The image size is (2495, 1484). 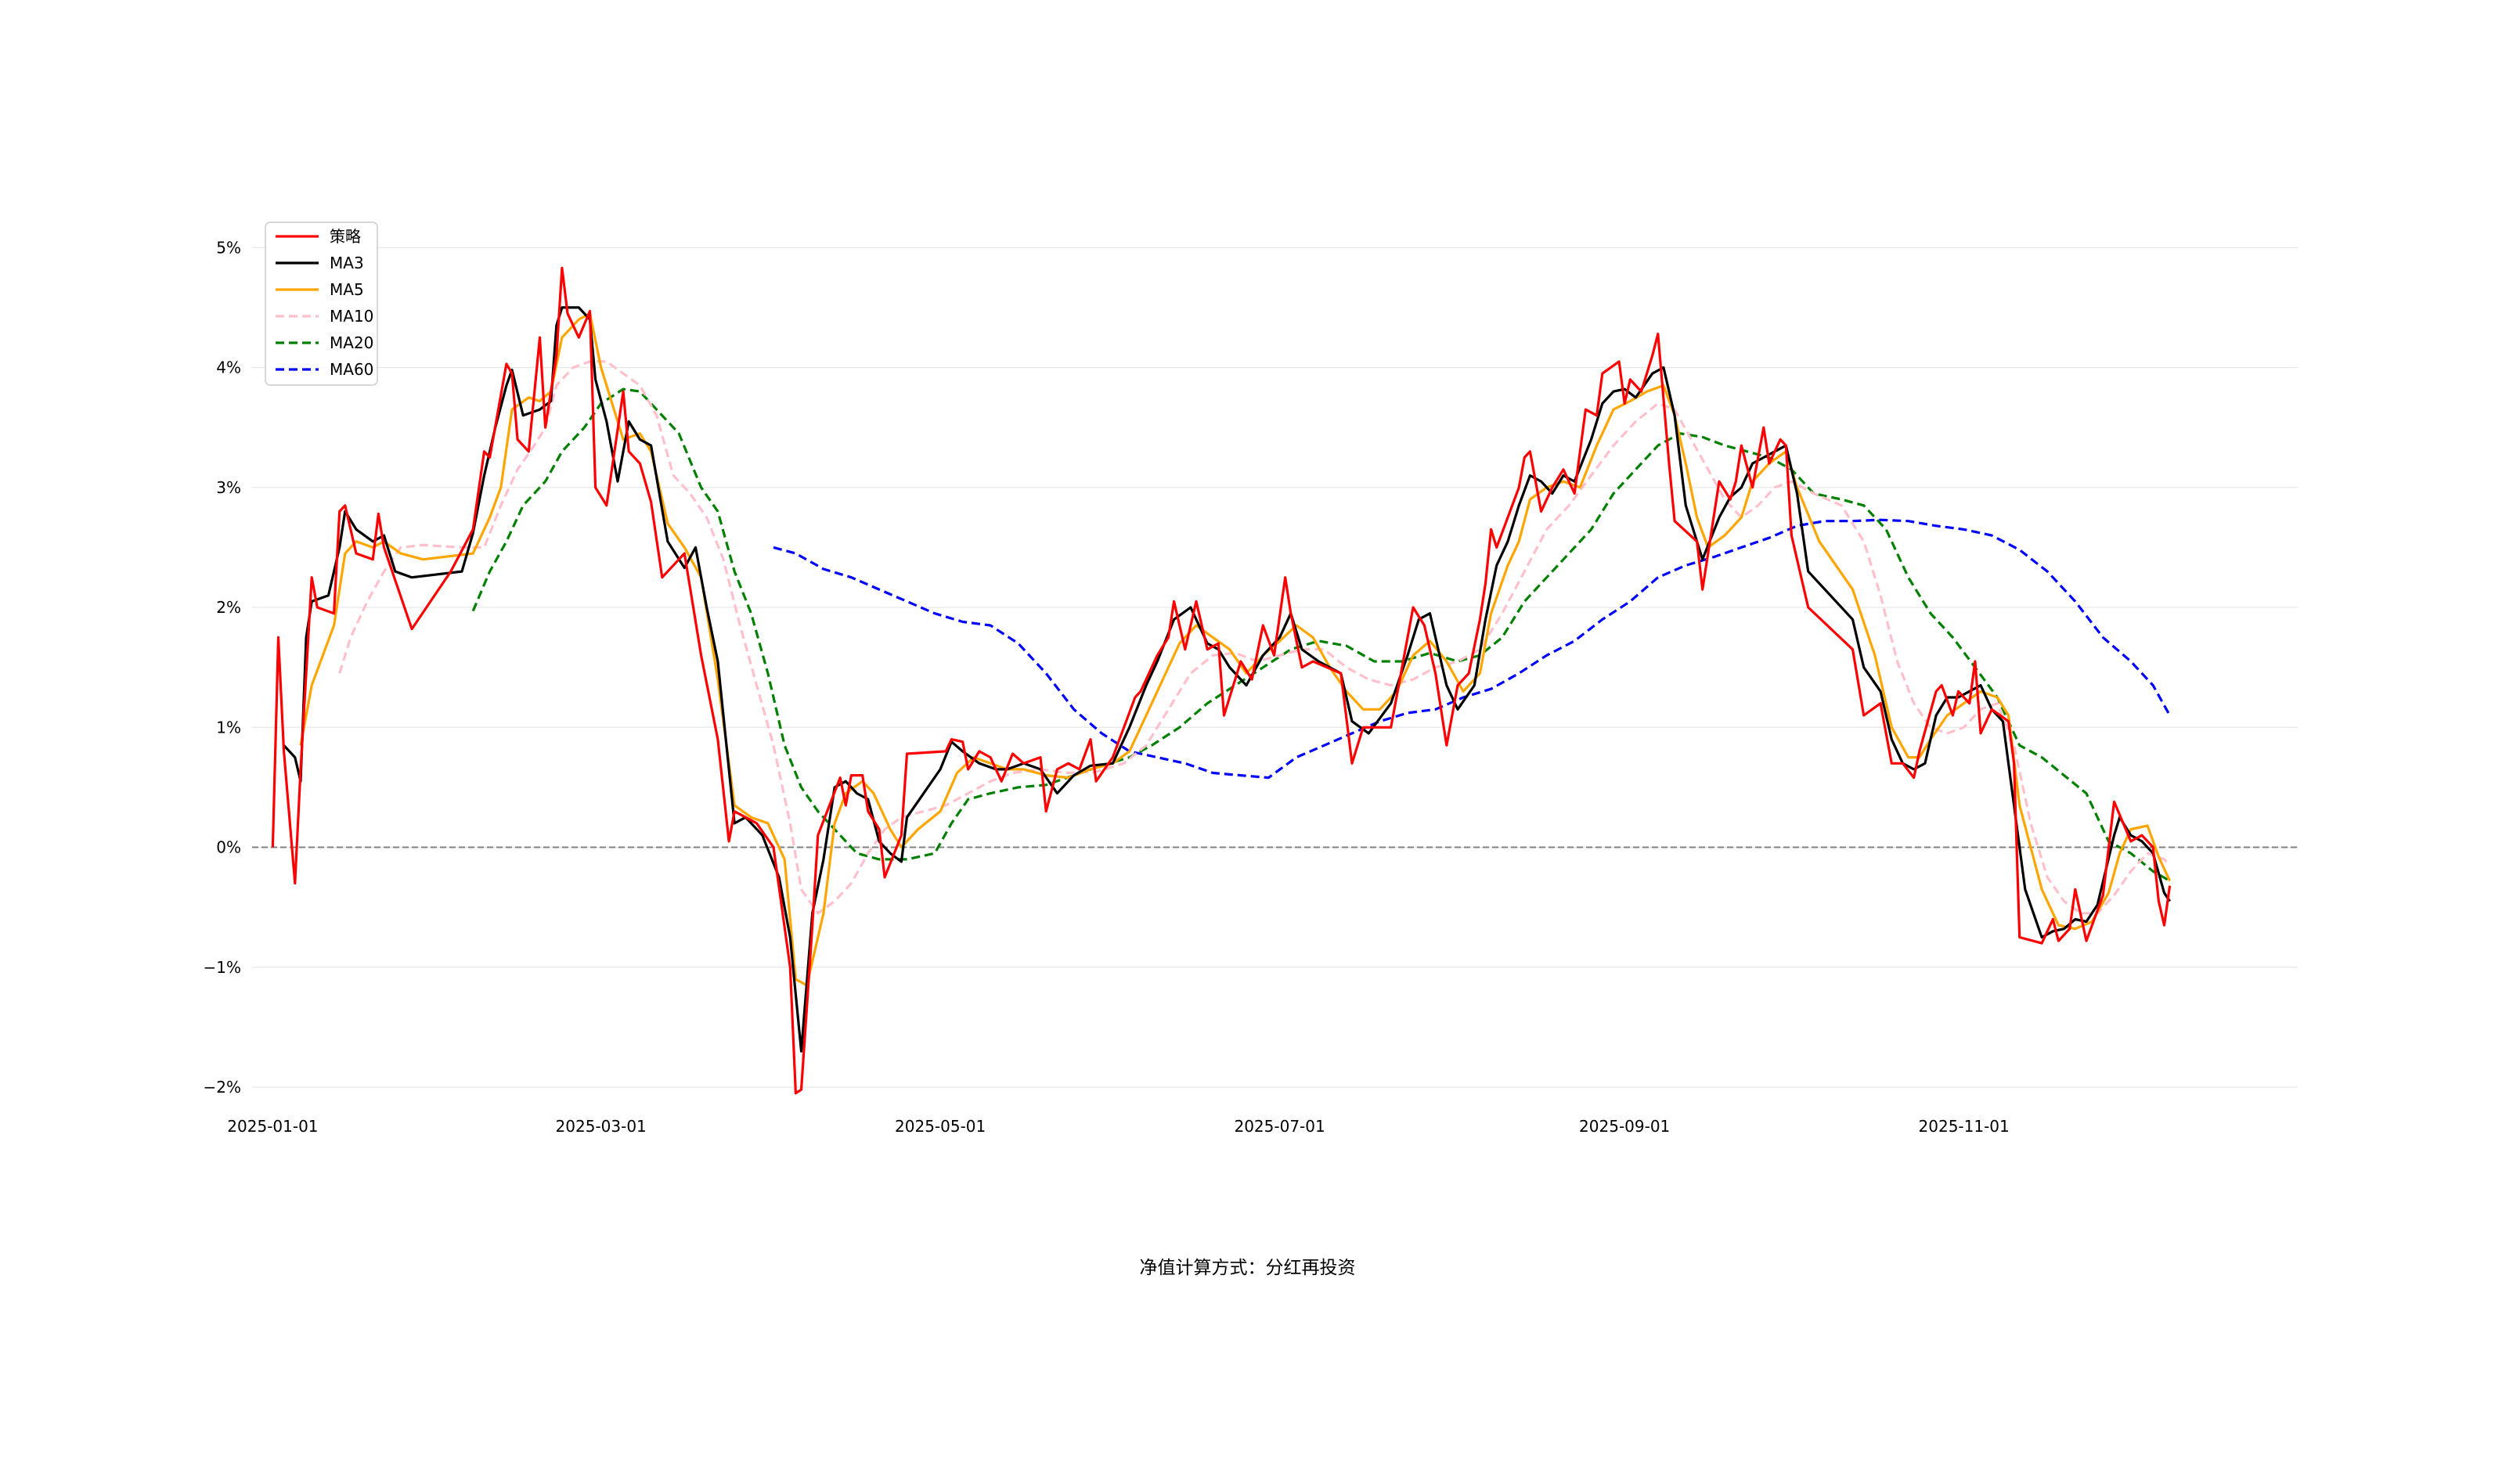 I want to click on y-tick-label: 2%, so click(x=229, y=607).